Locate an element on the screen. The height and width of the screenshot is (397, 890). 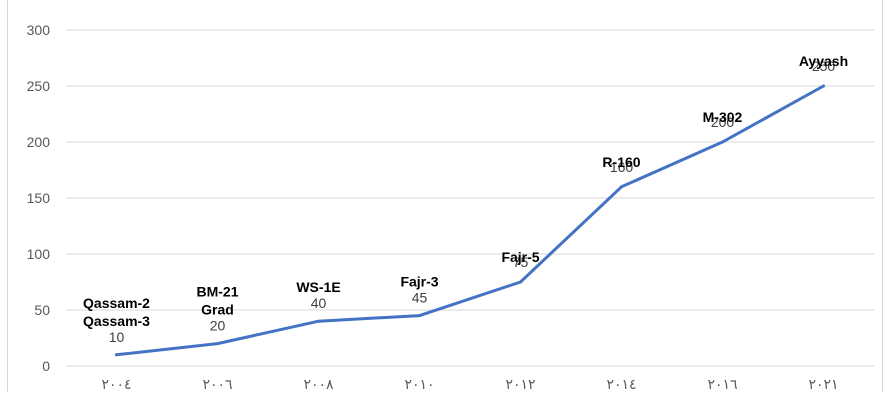
data-label-name-5-0: R-160 is located at coordinates (621, 162).